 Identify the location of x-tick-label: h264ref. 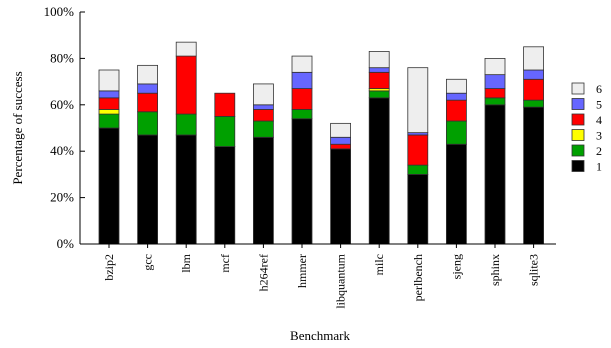
(263, 272).